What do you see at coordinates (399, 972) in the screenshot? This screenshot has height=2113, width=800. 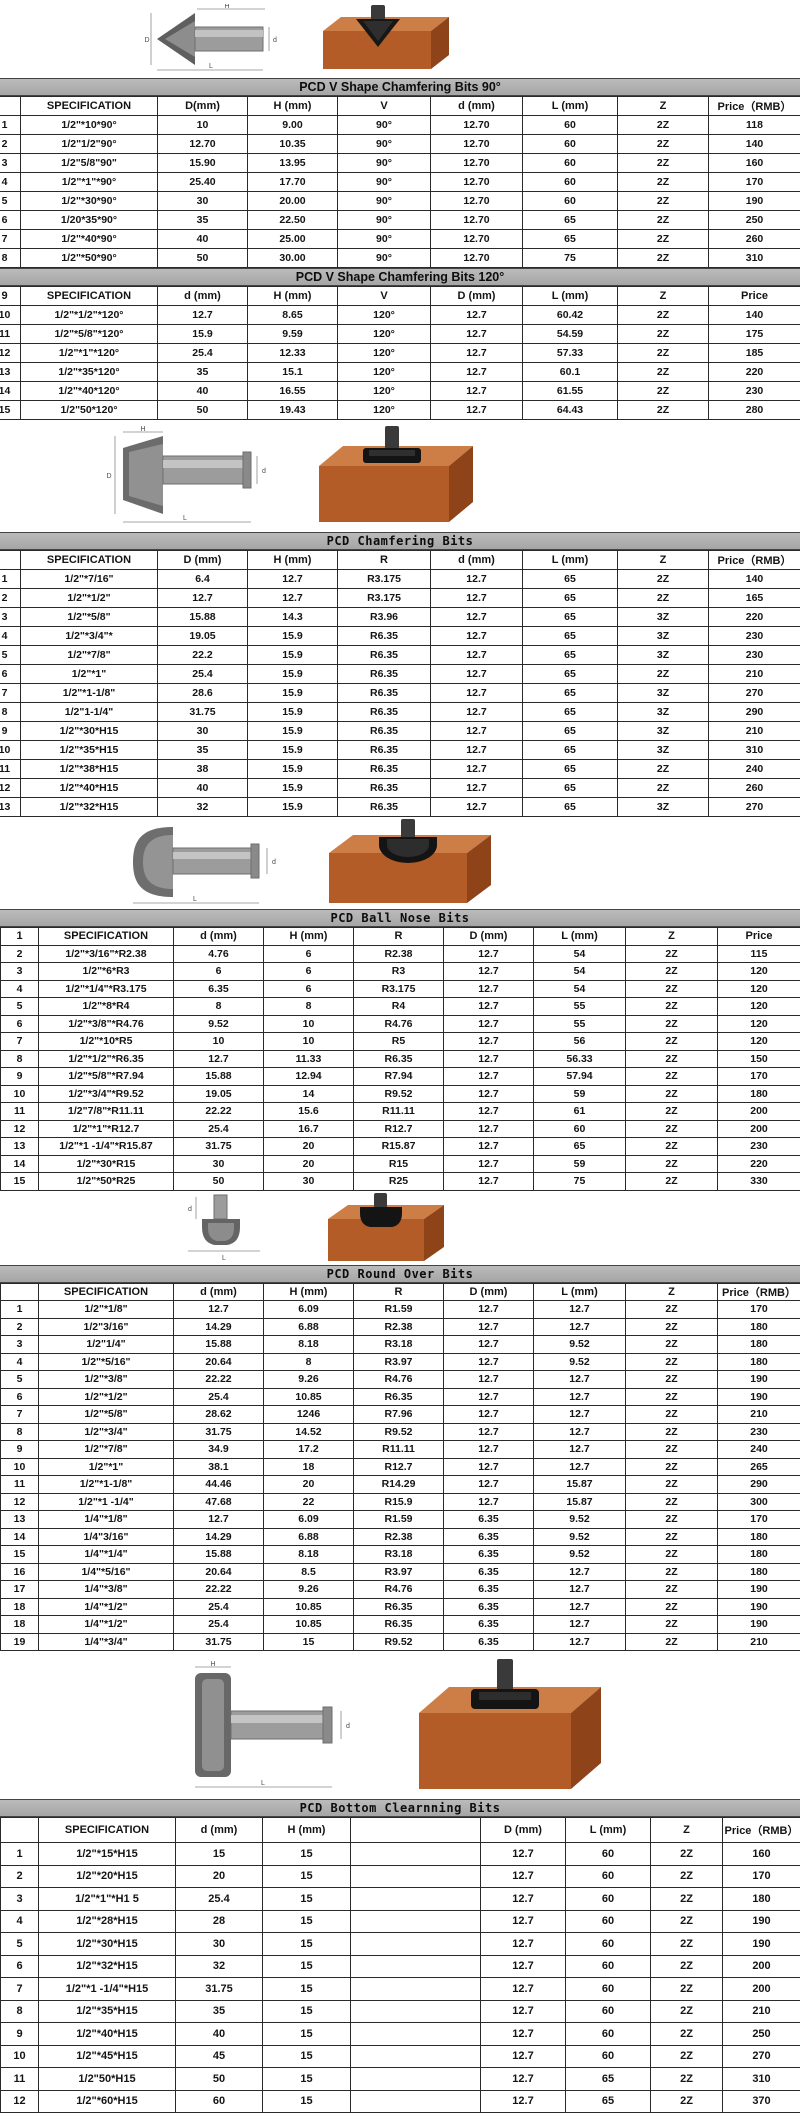 I see `table-cell: R3` at bounding box center [399, 972].